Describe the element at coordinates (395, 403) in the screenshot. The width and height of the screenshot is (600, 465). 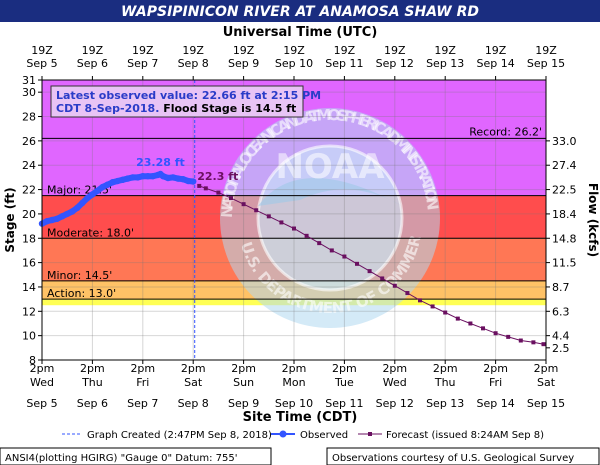
I see `x-date-label: Sep 12` at that location.